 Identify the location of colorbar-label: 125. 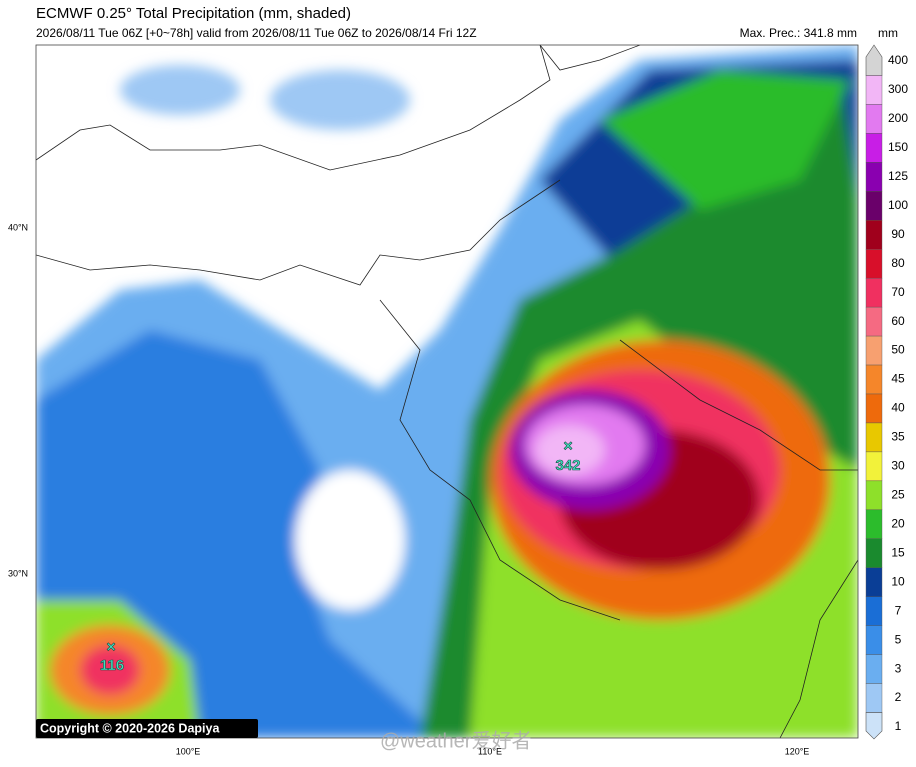
(898, 176).